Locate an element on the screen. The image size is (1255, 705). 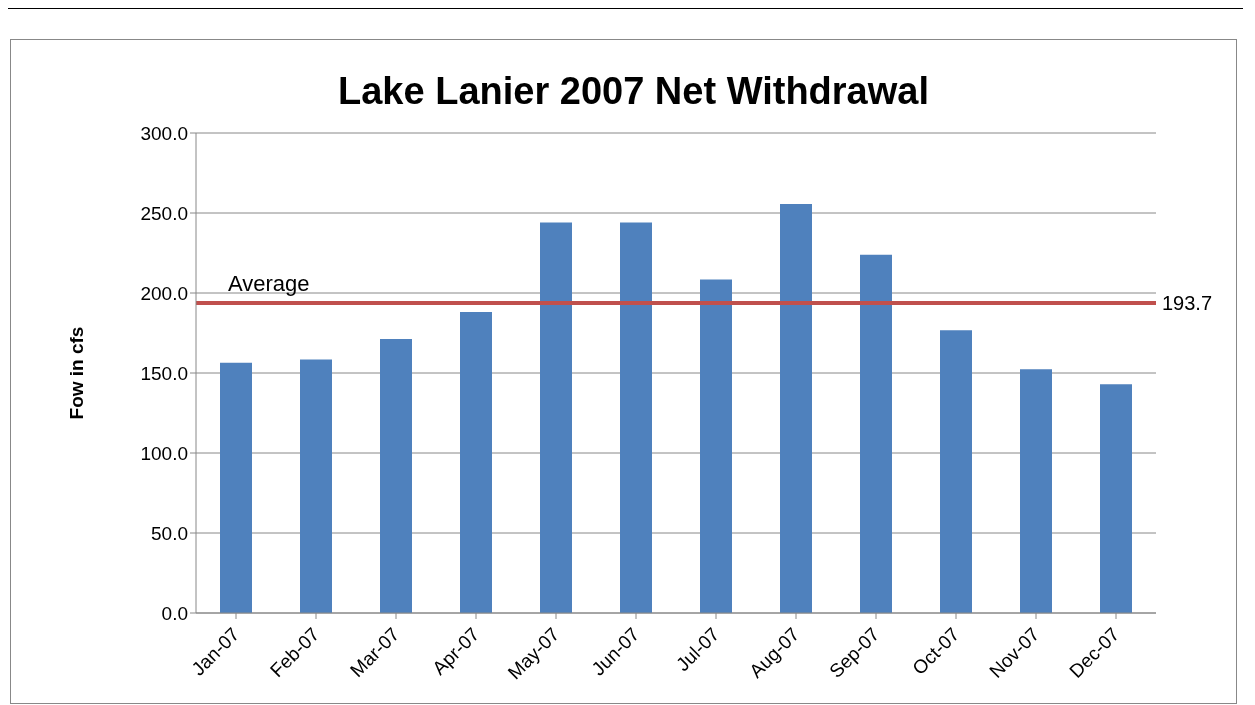
ref-line-label: Average is located at coordinates (269, 284).